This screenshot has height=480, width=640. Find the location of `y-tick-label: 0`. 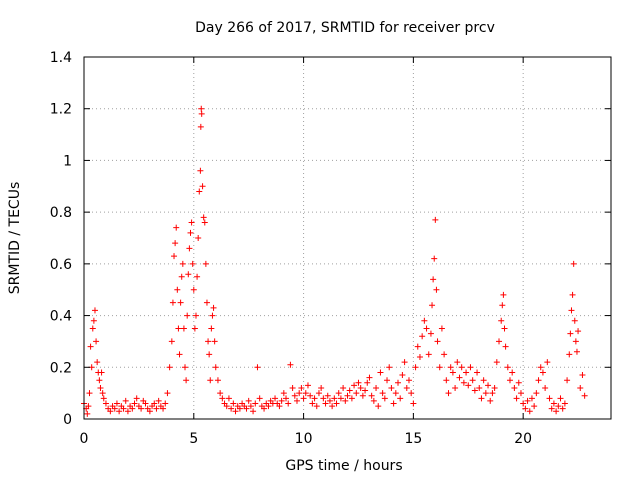

y-tick-label: 0 is located at coordinates (67, 420).